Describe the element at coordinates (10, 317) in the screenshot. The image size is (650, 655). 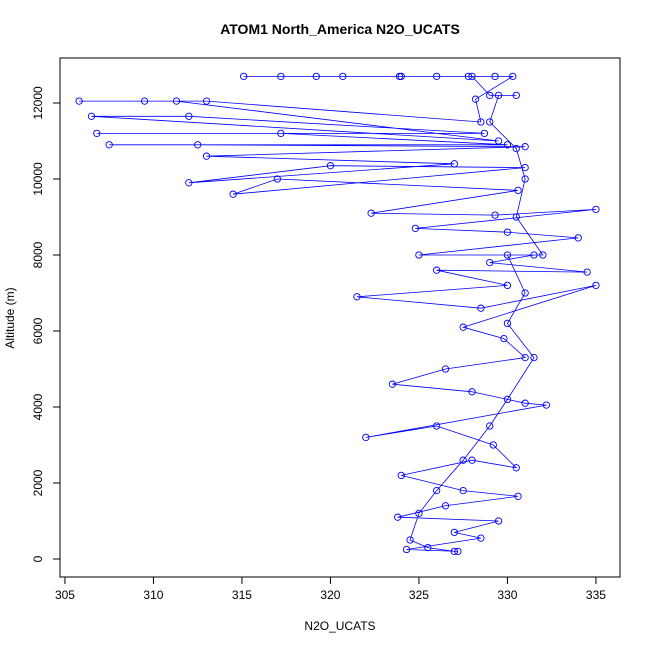
I see `y-axis-label: Altitude (m)` at that location.